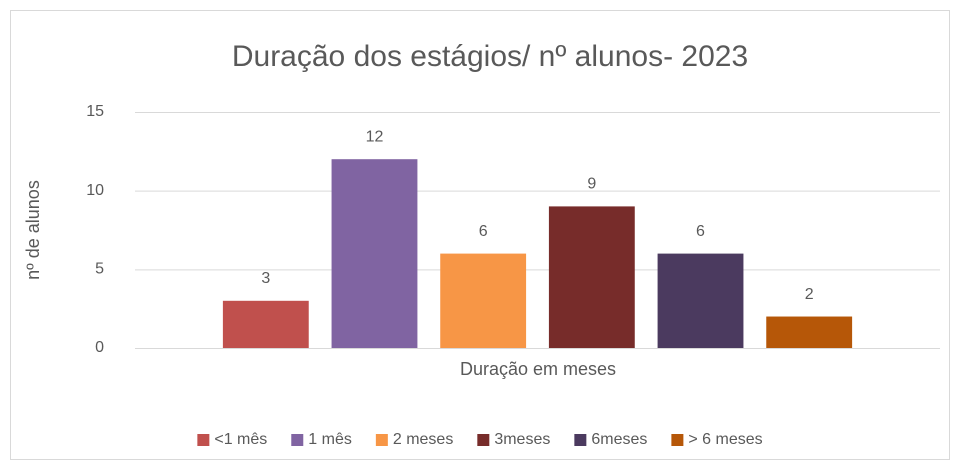 This screenshot has width=960, height=470. Describe the element at coordinates (33, 230) in the screenshot. I see `y-axis-title: nº de alunos` at that location.